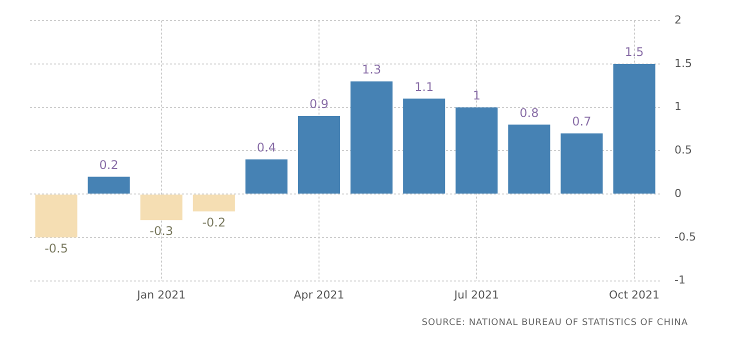  Describe the element at coordinates (424, 87) in the screenshot. I see `data-label: 1.1` at that location.